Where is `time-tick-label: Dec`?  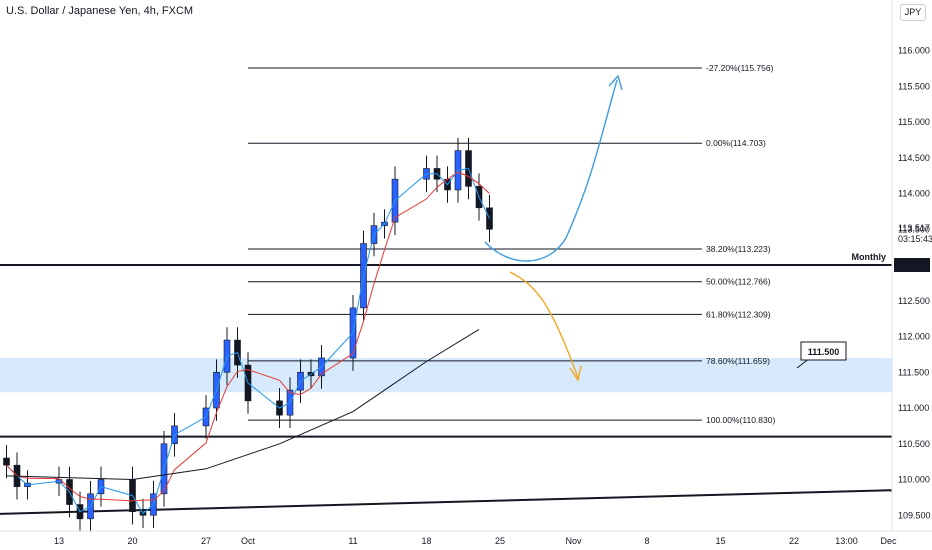
time-tick-label: Dec is located at coordinates (888, 541).